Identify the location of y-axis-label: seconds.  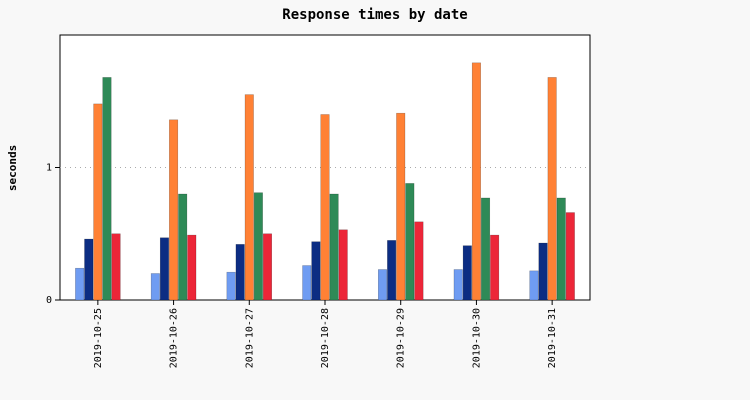
(12, 168).